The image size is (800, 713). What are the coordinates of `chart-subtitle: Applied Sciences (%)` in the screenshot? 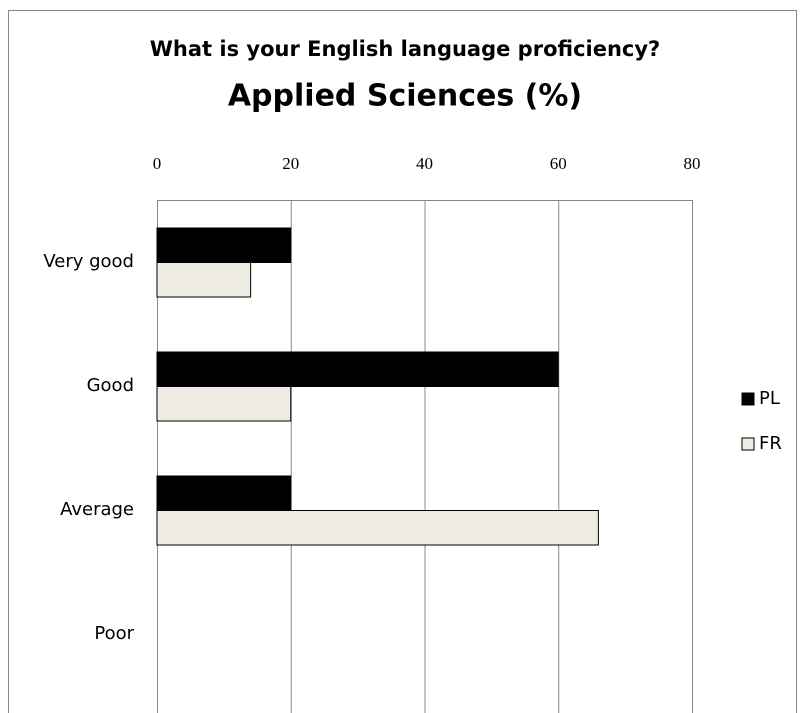 It's located at (405, 96).